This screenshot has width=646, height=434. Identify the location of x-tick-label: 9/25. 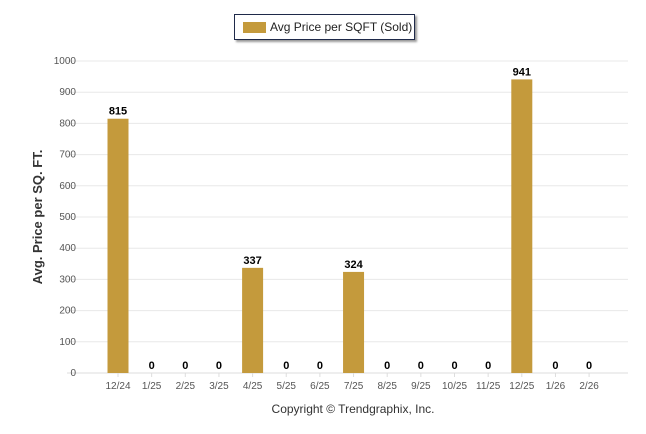
(421, 386).